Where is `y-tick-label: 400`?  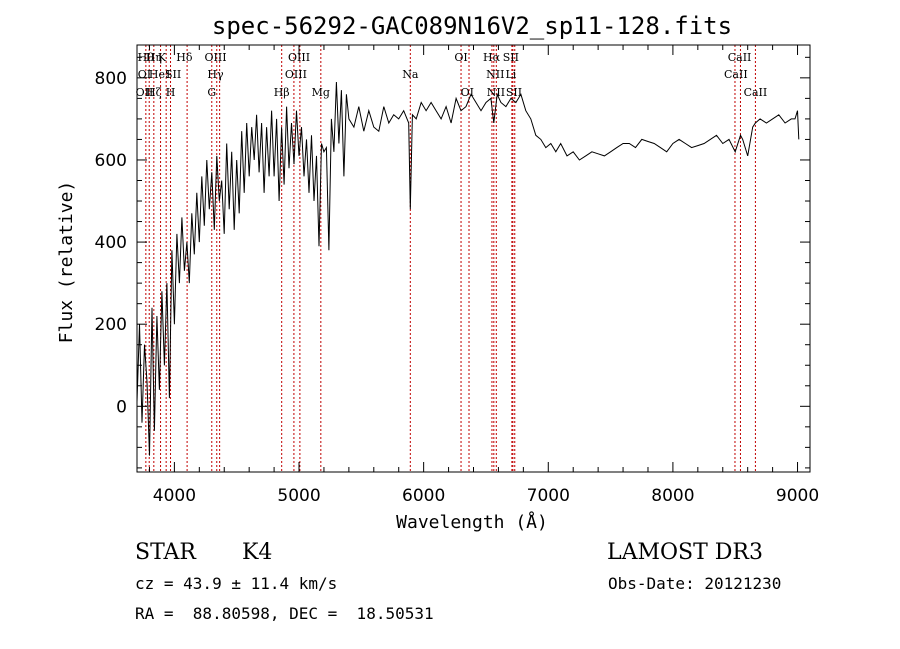
y-tick-label: 400 is located at coordinates (111, 243).